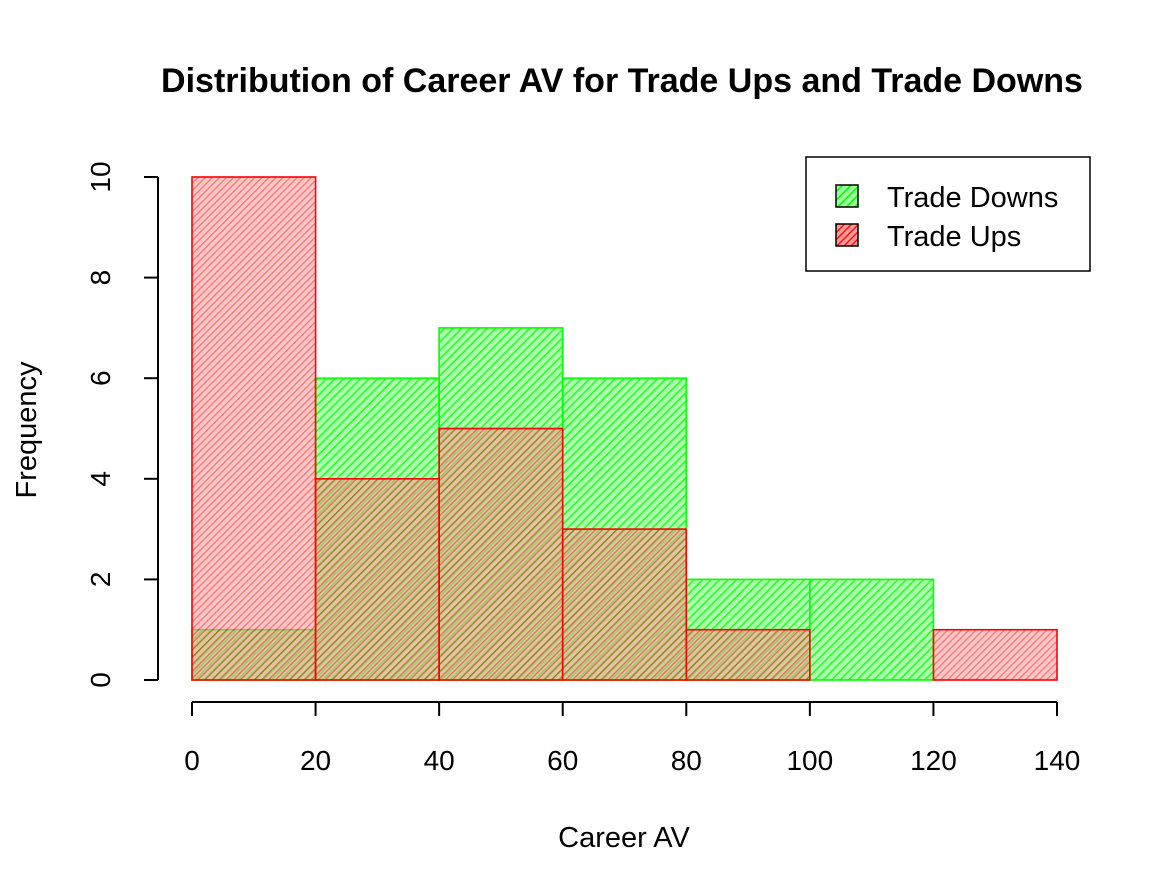 This screenshot has height=896, width=1172. I want to click on legend-box, so click(948, 214).